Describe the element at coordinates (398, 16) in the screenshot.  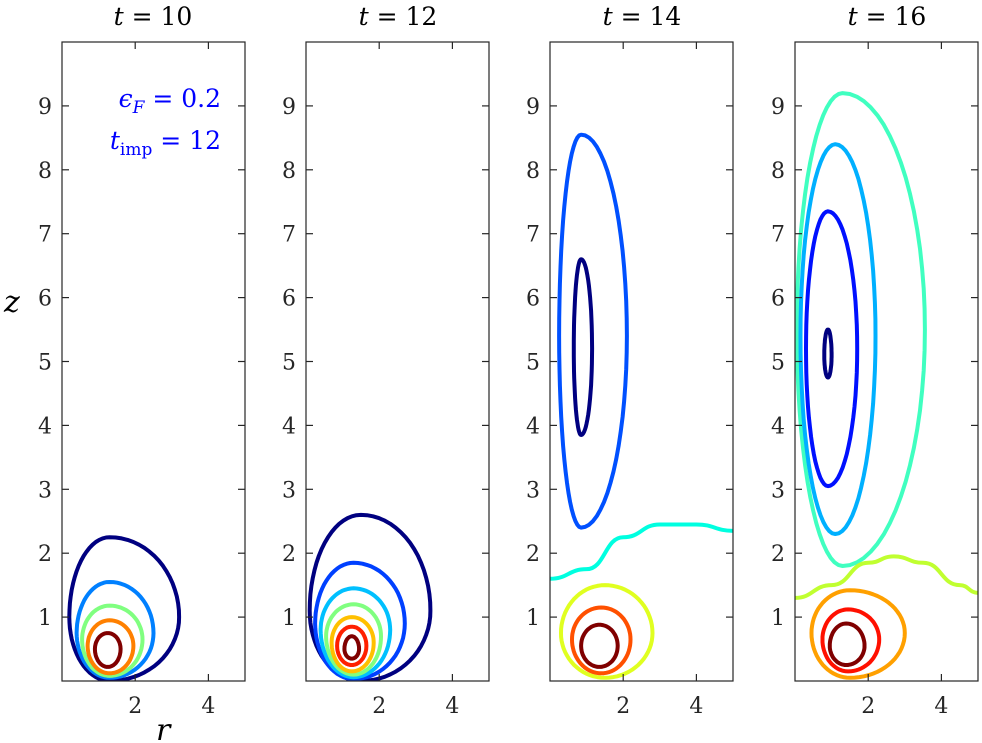
I see `panel-title-2: t = 12` at that location.